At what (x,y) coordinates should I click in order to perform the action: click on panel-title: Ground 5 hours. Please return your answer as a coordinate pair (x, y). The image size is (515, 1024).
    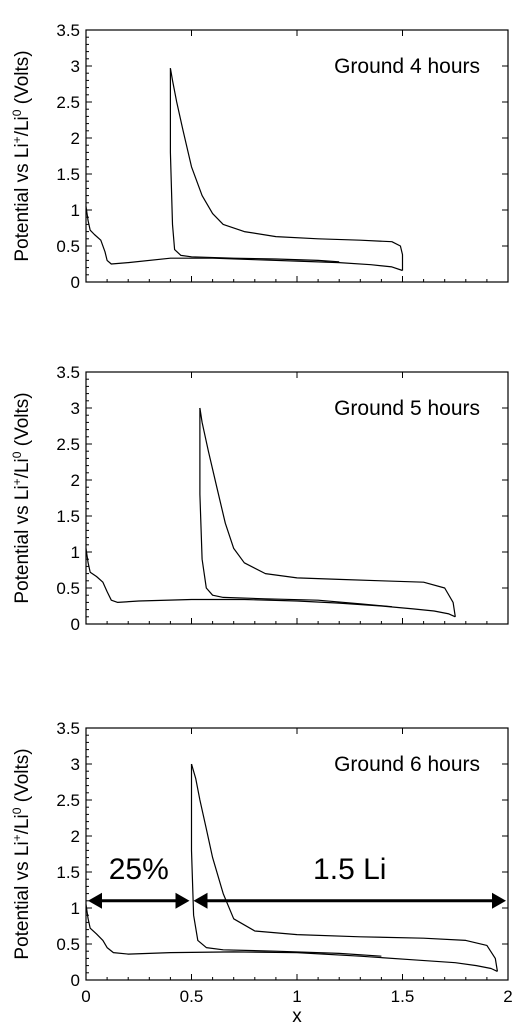
    Looking at the image, I should click on (407, 408).